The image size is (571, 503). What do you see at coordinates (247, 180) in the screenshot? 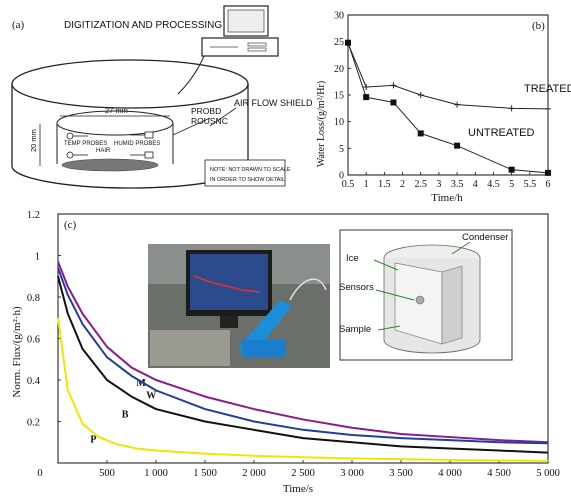
I see `note-line-2: IN ORDER TO SHOW DETAIL` at bounding box center [247, 180].